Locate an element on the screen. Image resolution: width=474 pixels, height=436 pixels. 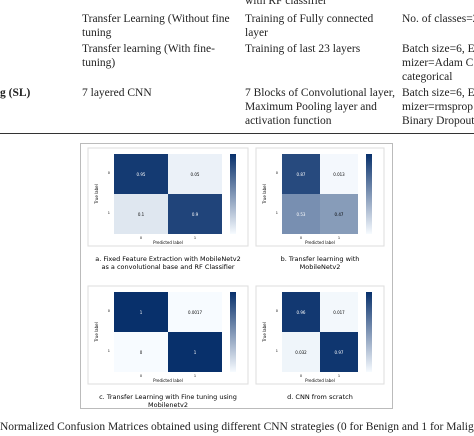
cell-value: 0.95 is located at coordinates (141, 174).